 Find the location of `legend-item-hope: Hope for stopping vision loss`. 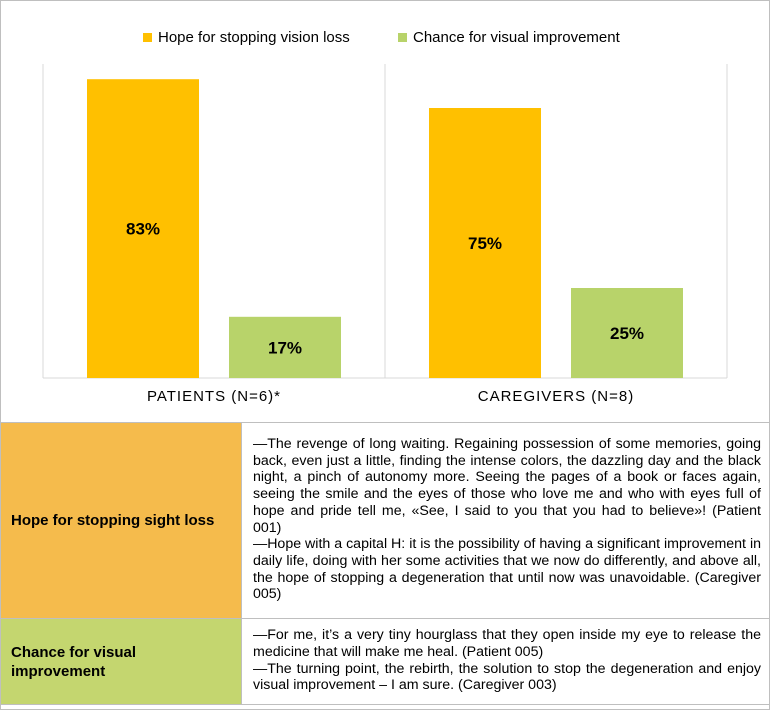

legend-item-hope: Hope for stopping vision loss is located at coordinates (246, 37).